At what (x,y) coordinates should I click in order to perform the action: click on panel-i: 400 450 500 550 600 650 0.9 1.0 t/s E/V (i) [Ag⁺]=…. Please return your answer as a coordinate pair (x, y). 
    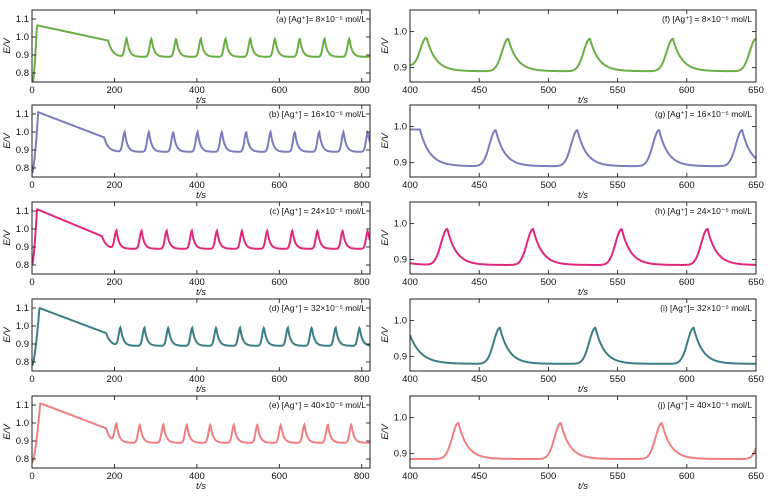
    Looking at the image, I should click on (572, 346).